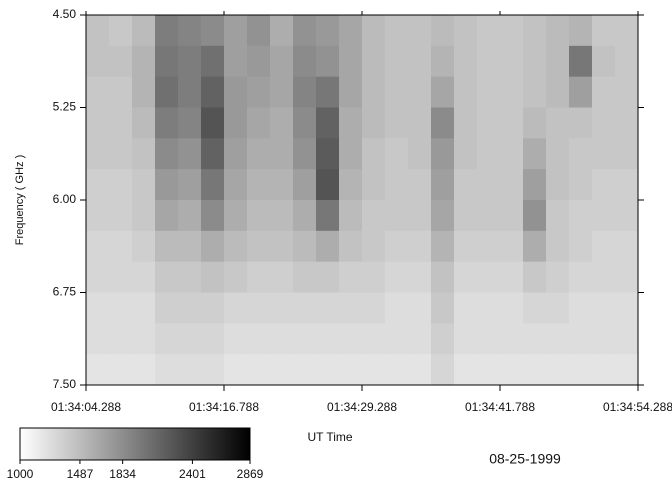 Image resolution: width=672 pixels, height=484 pixels. Describe the element at coordinates (65, 199) in the screenshot. I see `y-tick-label: 6.00` at that location.